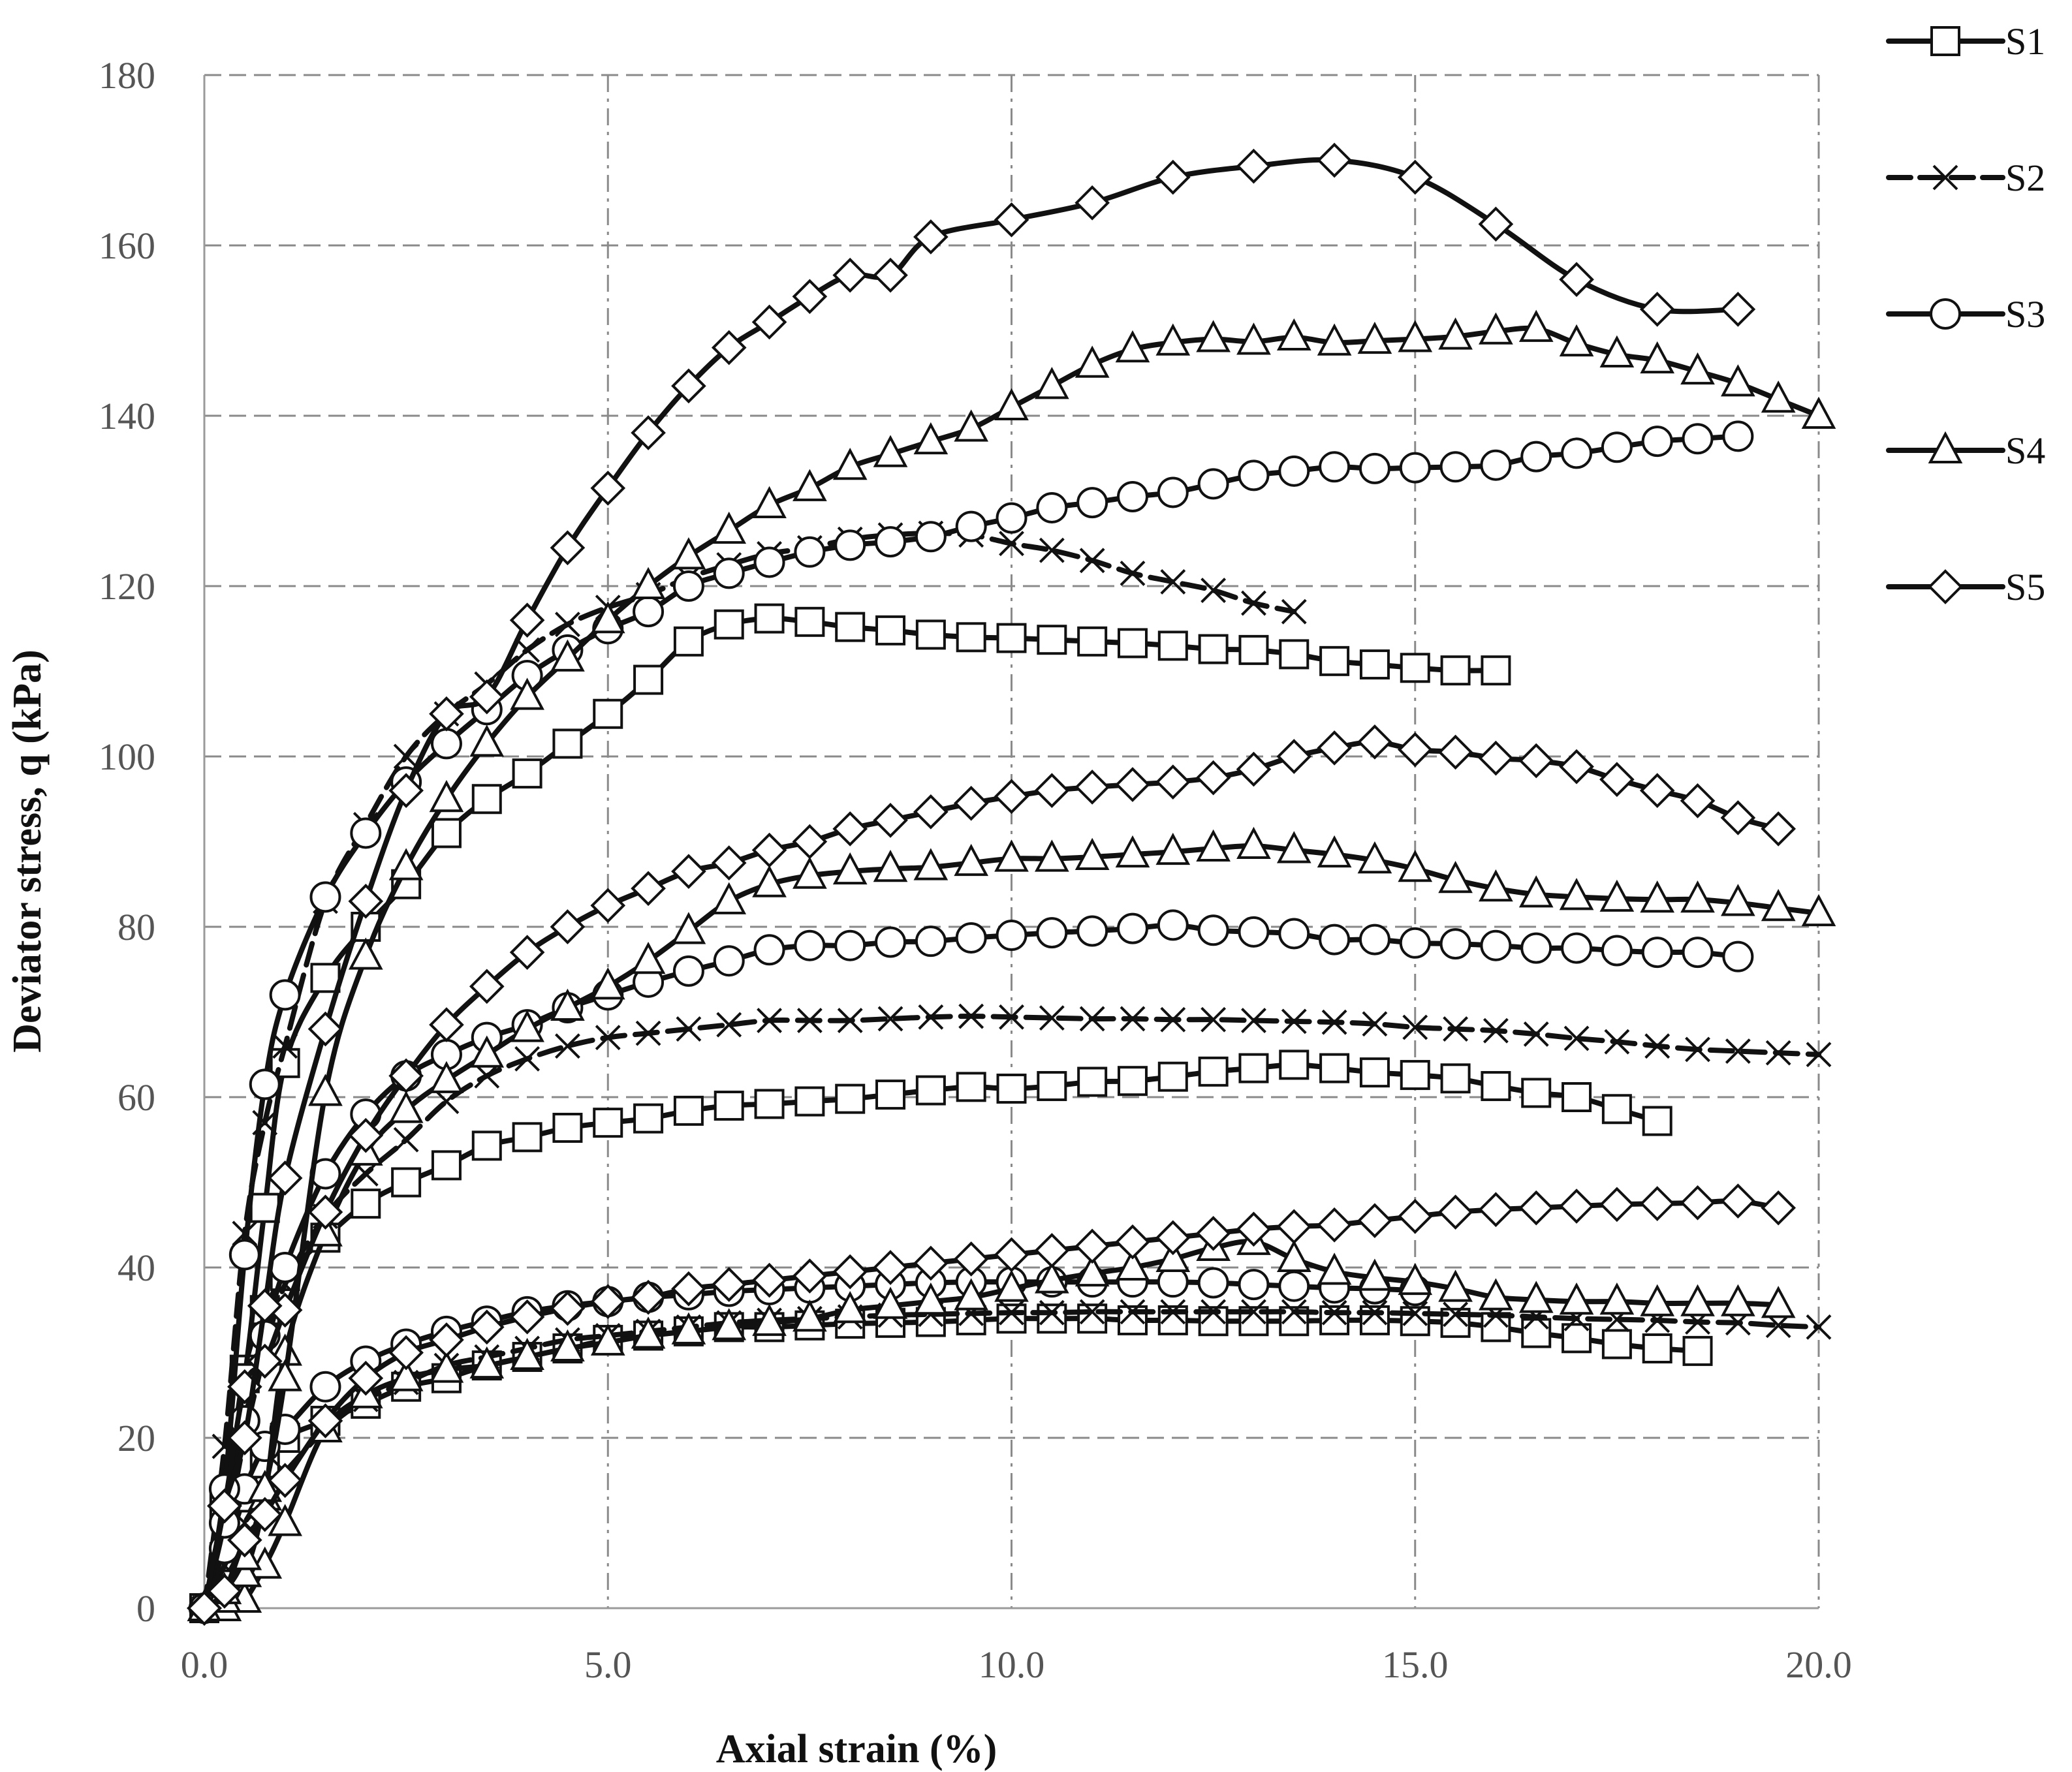  I want to click on y-tick-label: 60, so click(136, 1097).